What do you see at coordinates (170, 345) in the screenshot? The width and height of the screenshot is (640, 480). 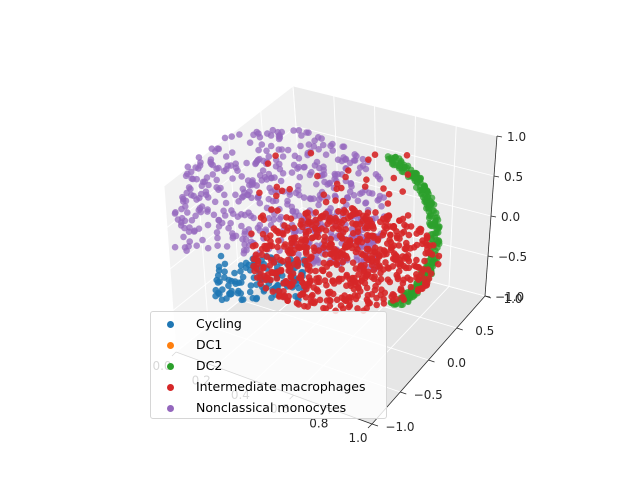 I see `legend-marker-dc1` at bounding box center [170, 345].